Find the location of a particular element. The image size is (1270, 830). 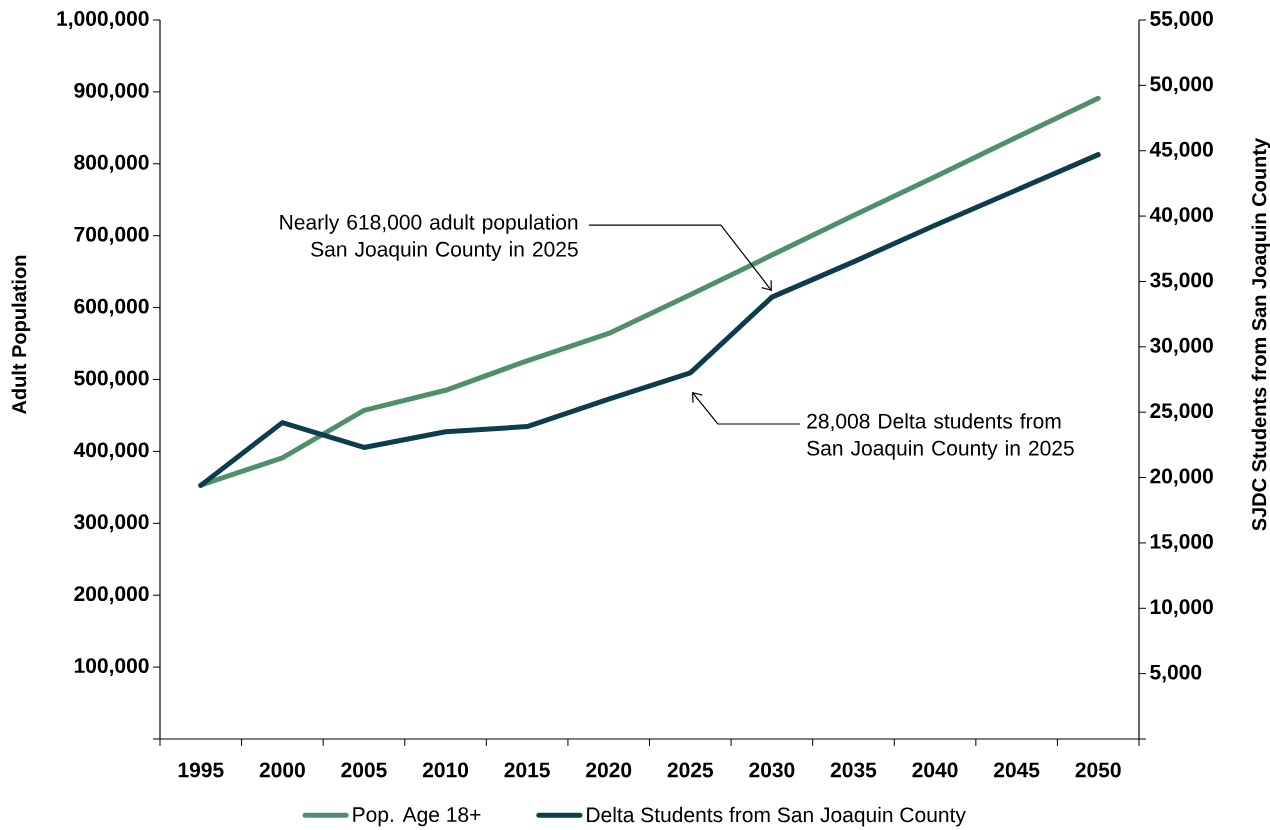

legend-label: Pop. Age 18+ is located at coordinates (417, 817).